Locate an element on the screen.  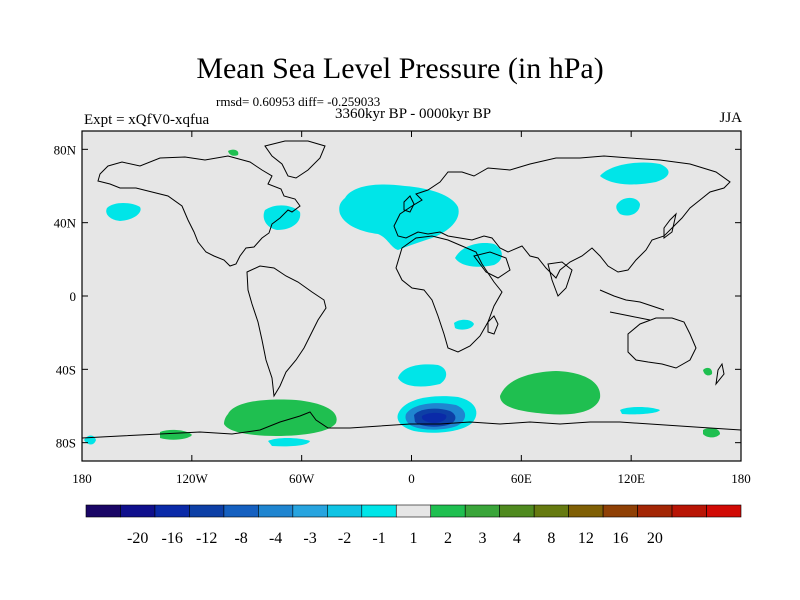
coastline-australia is located at coordinates (662, 343).